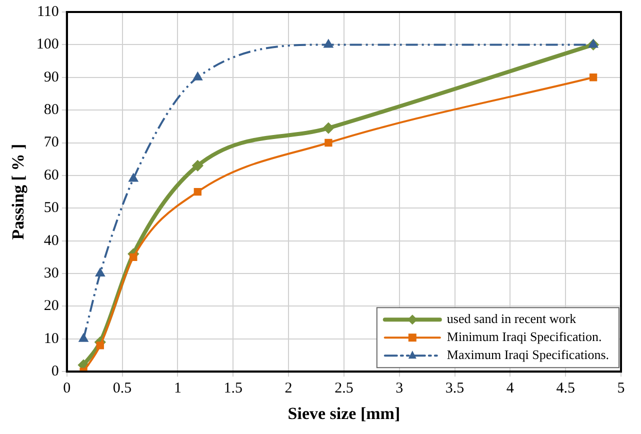 This screenshot has height=434, width=641. What do you see at coordinates (51, 306) in the screenshot?
I see `y-tick-label: 20` at bounding box center [51, 306].